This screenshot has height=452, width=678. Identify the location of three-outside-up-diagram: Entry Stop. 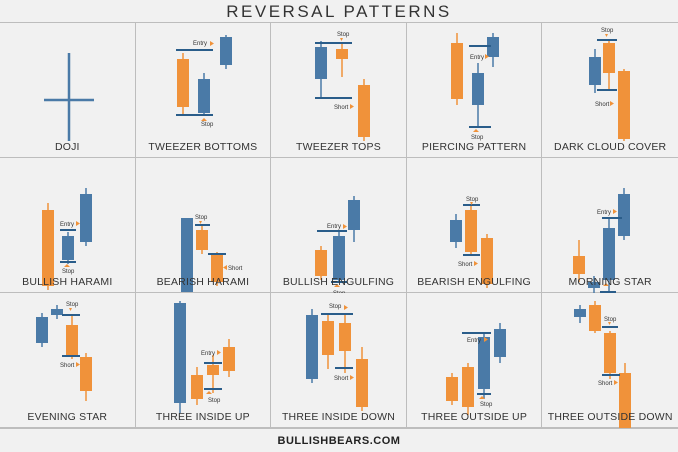
(475, 369).